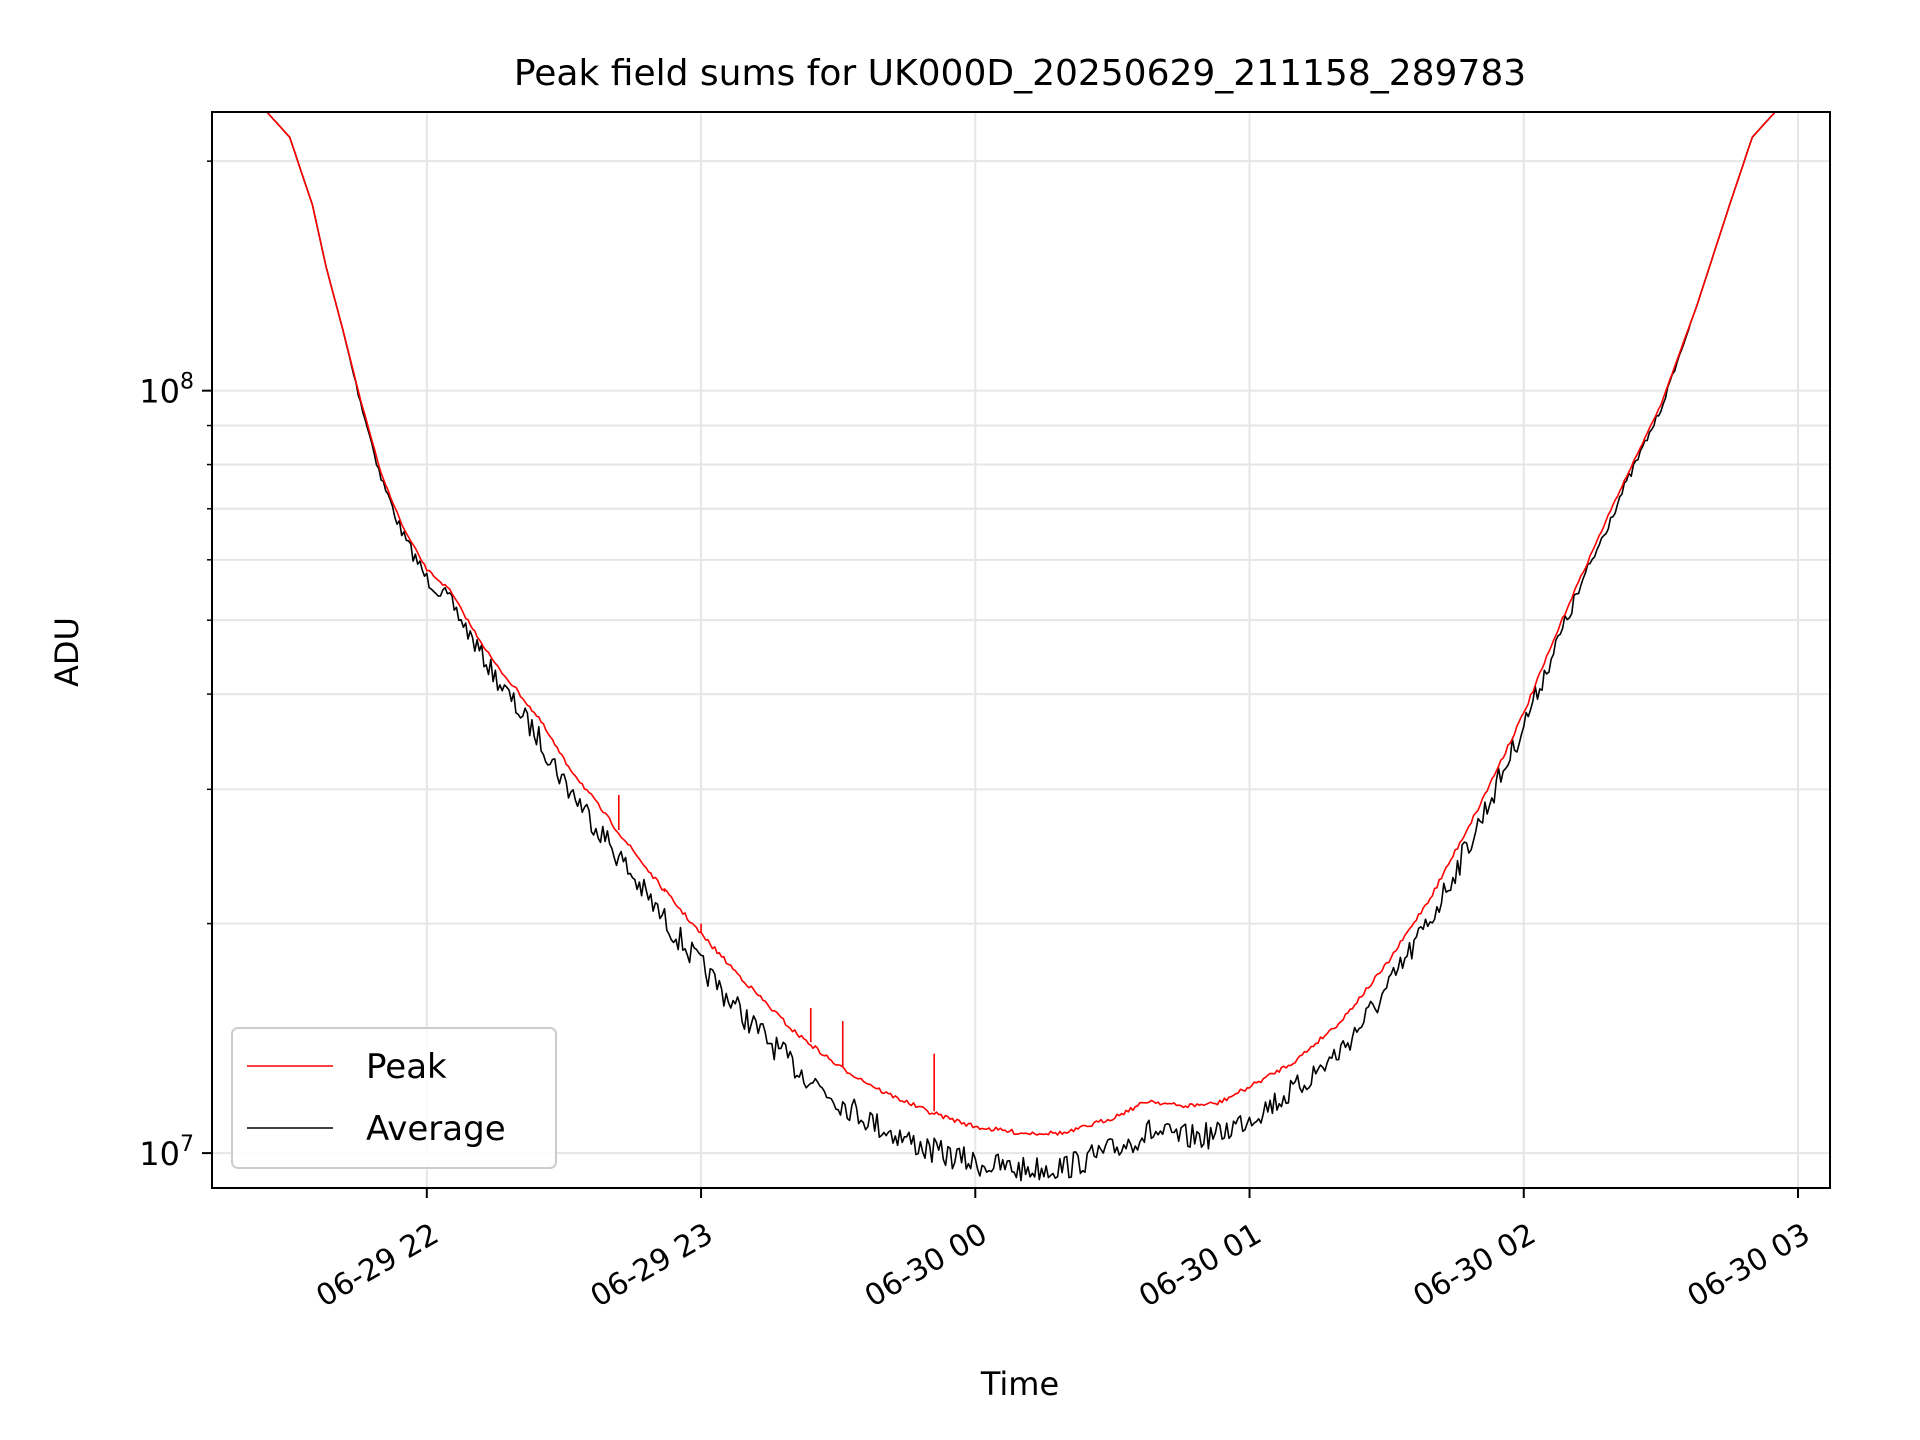 This screenshot has height=1440, width=1920. What do you see at coordinates (166, 1152) in the screenshot?
I see `y-tick-label: 107` at bounding box center [166, 1152].